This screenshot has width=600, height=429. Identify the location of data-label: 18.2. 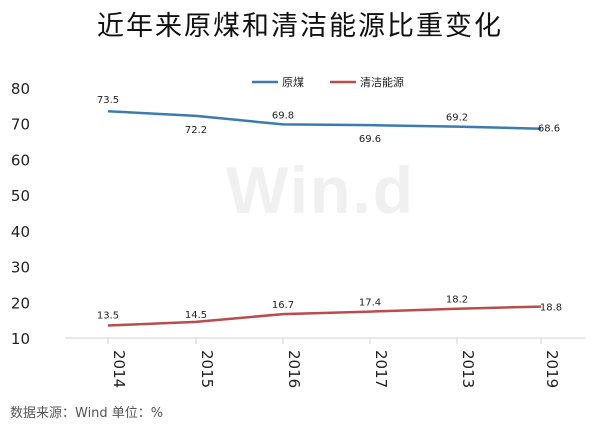
(457, 300).